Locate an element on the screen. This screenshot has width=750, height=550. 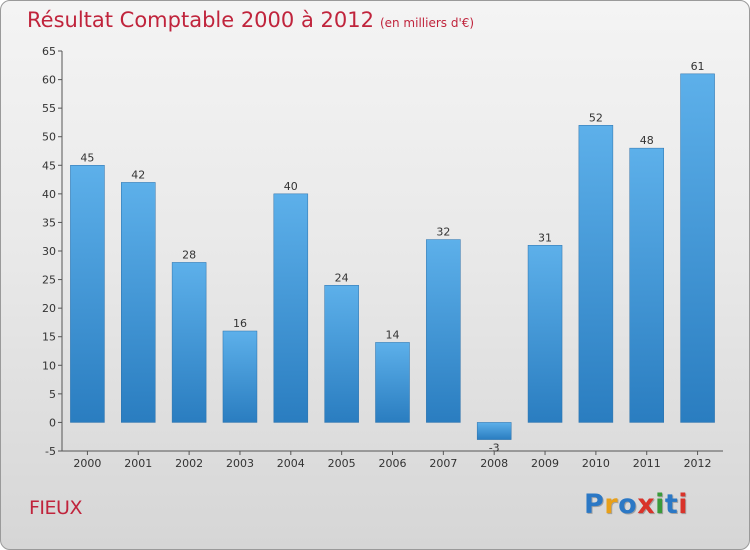
bar-2004 is located at coordinates (291, 308).